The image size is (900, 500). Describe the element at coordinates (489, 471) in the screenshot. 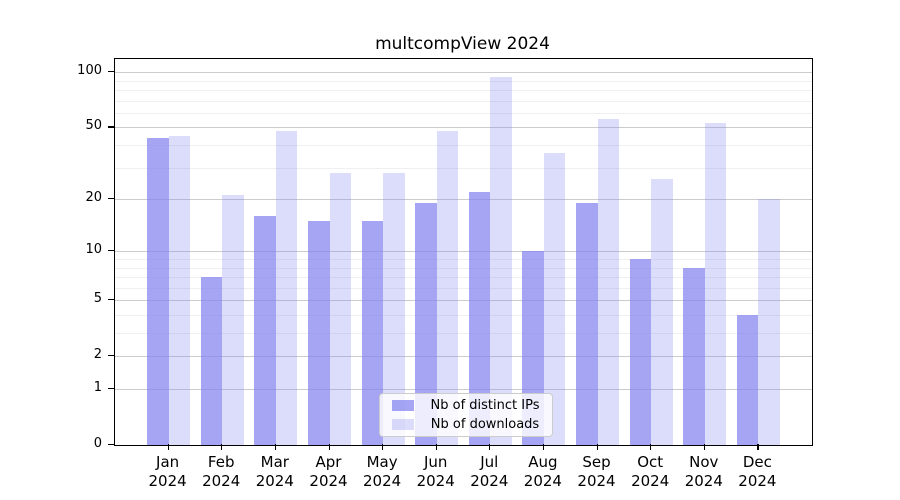

I see `x-tick-label-jul: Jul 2024` at that location.